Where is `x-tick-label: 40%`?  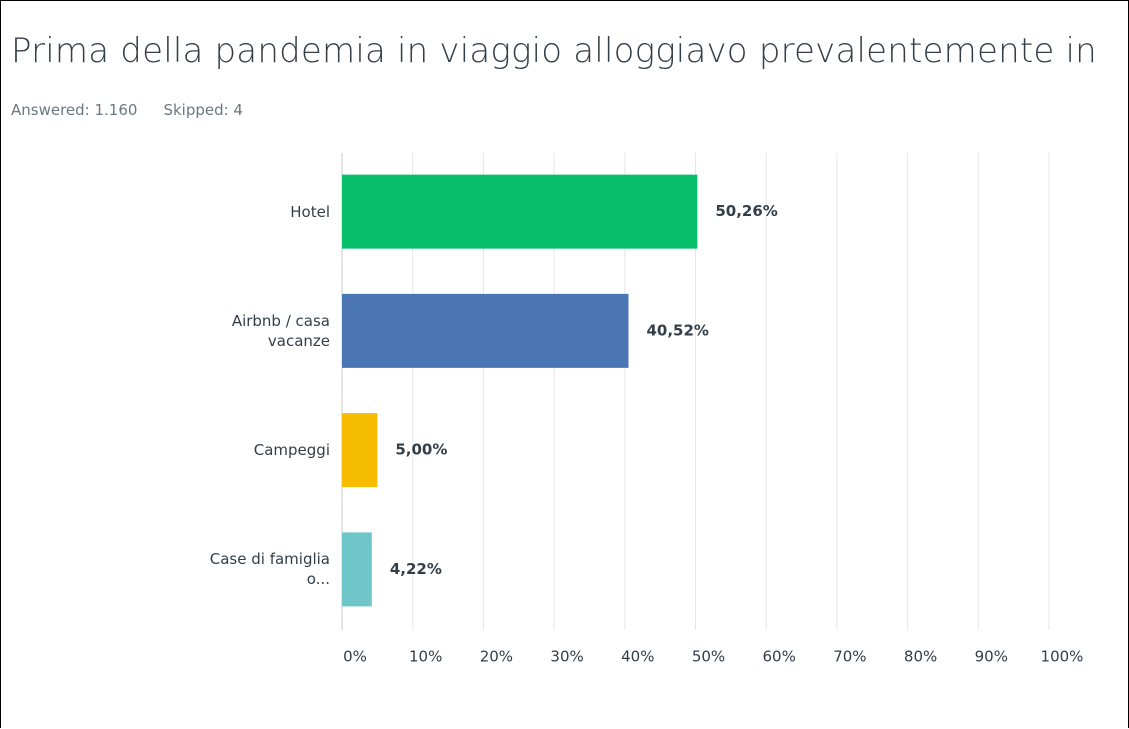
x-tick-label: 40% is located at coordinates (637, 657).